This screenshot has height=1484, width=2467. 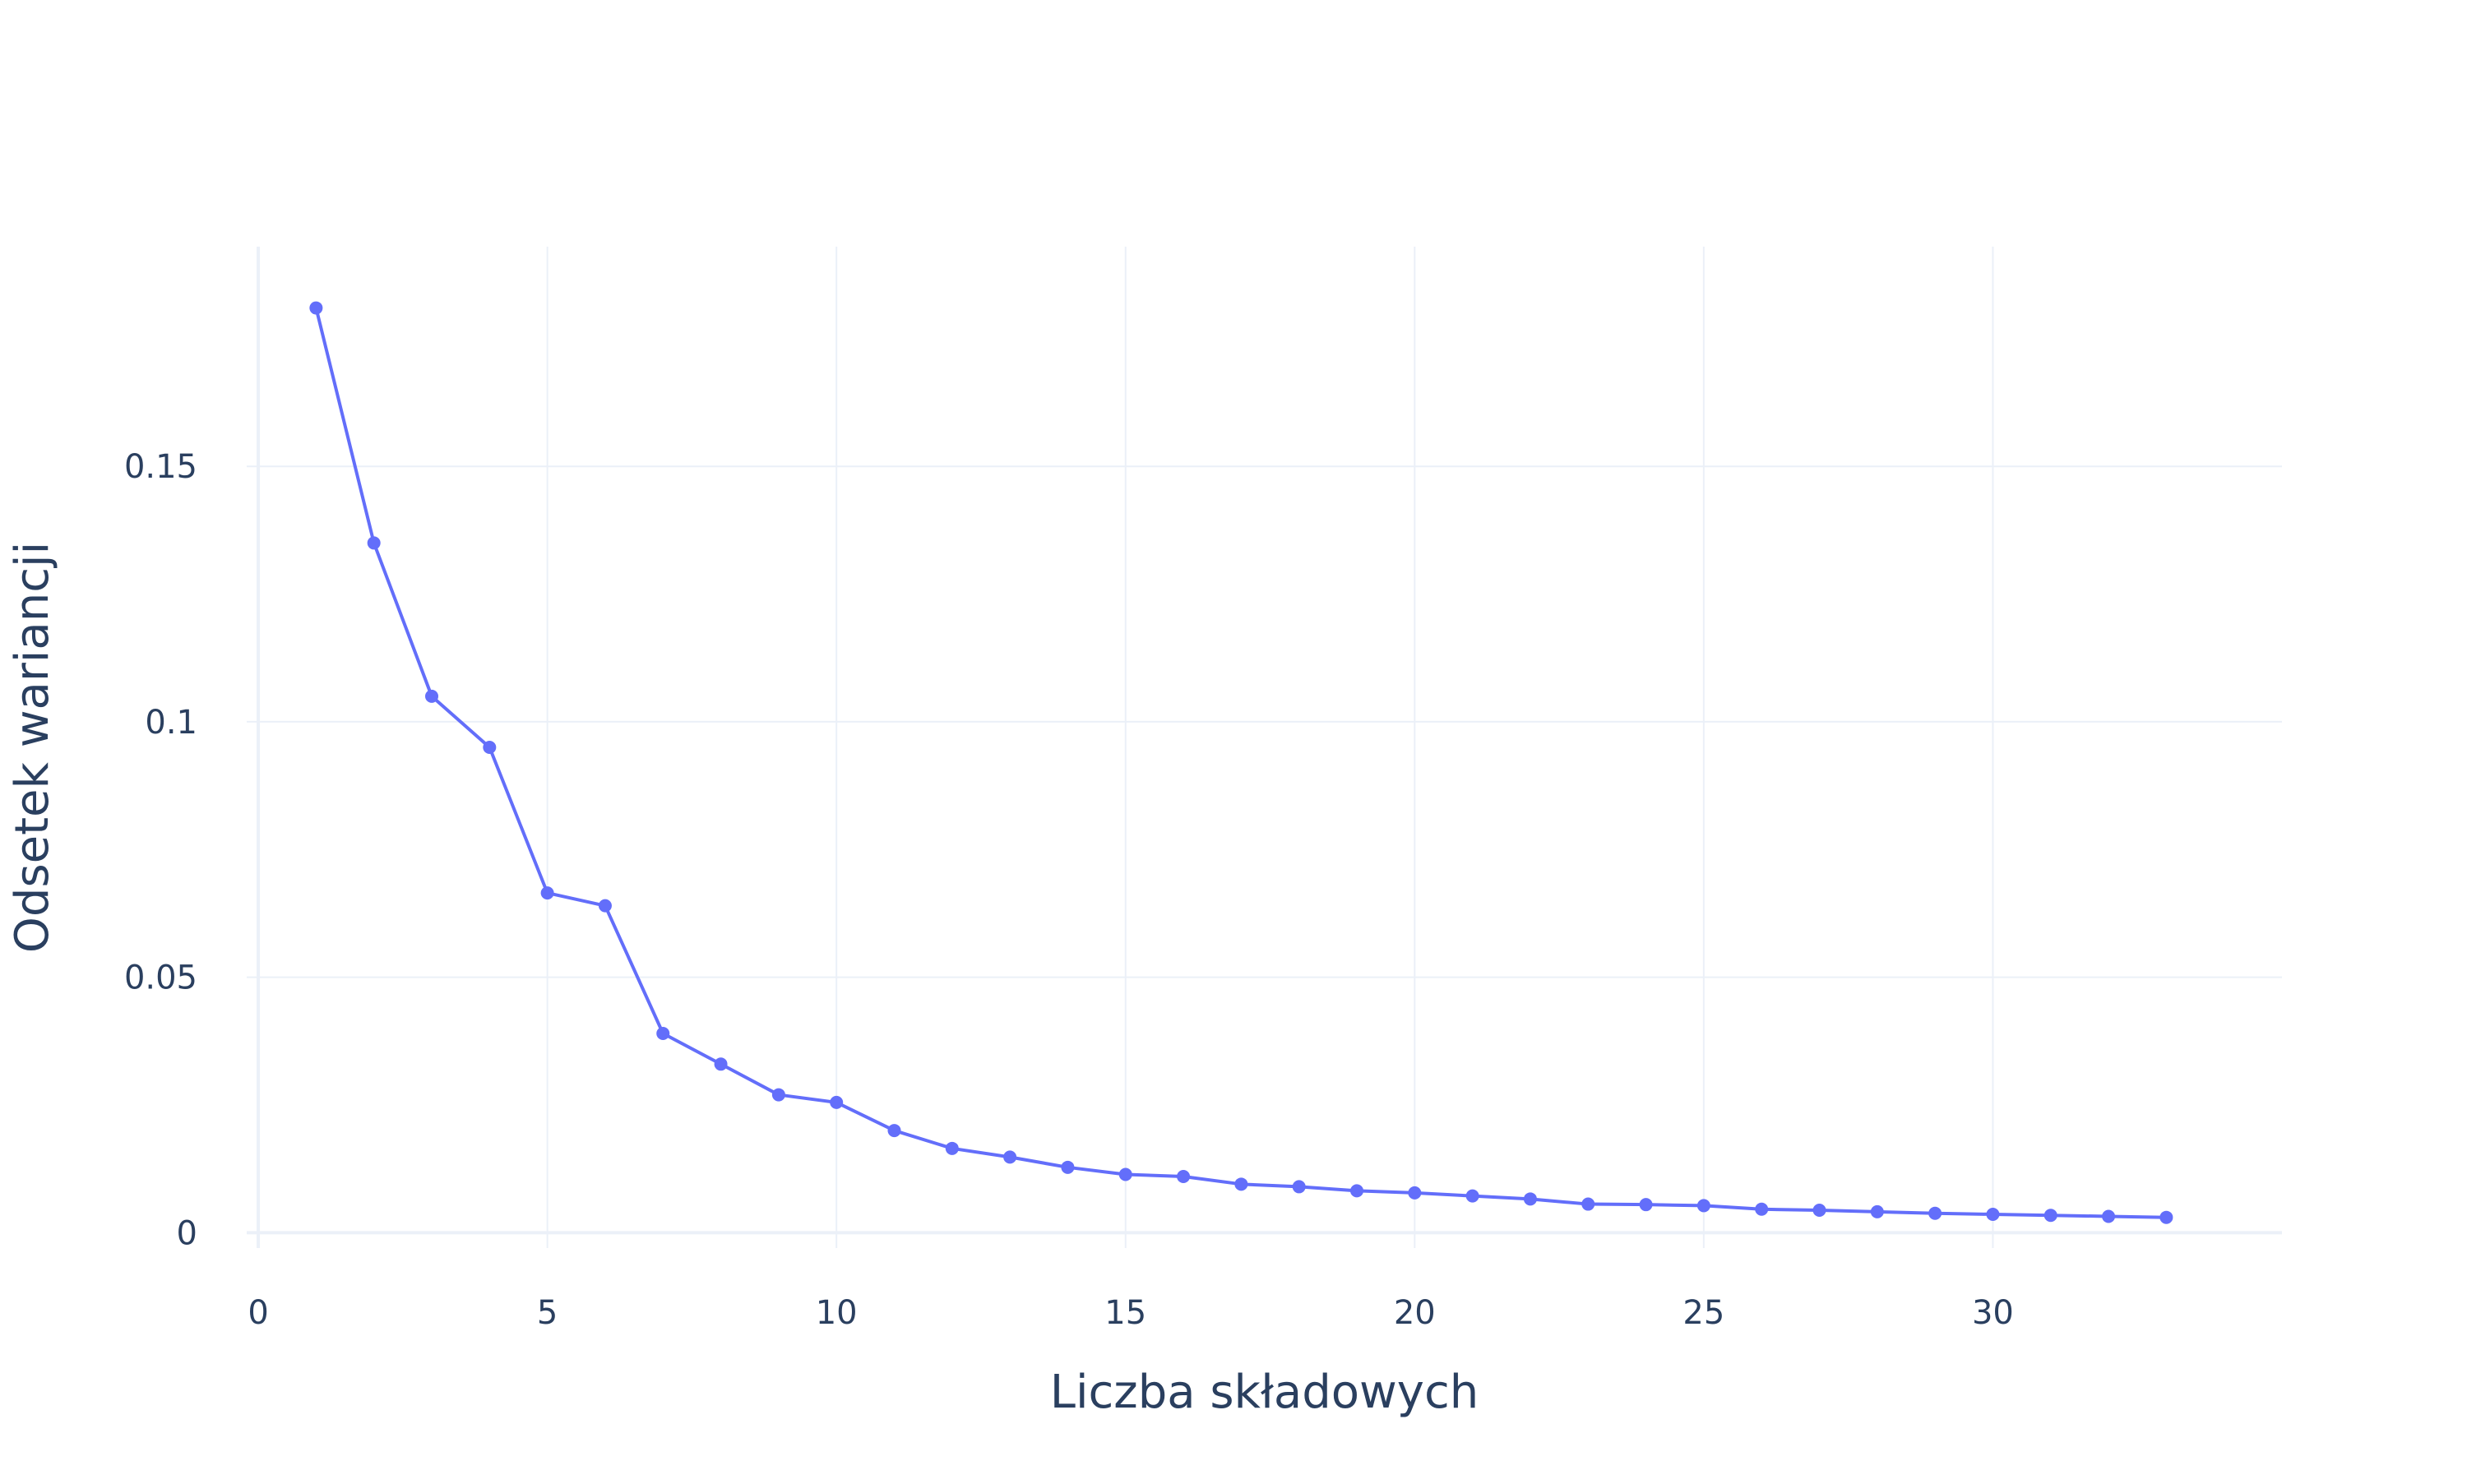 What do you see at coordinates (1264, 1392) in the screenshot?
I see `x-axis-title: Liczba składowych` at bounding box center [1264, 1392].